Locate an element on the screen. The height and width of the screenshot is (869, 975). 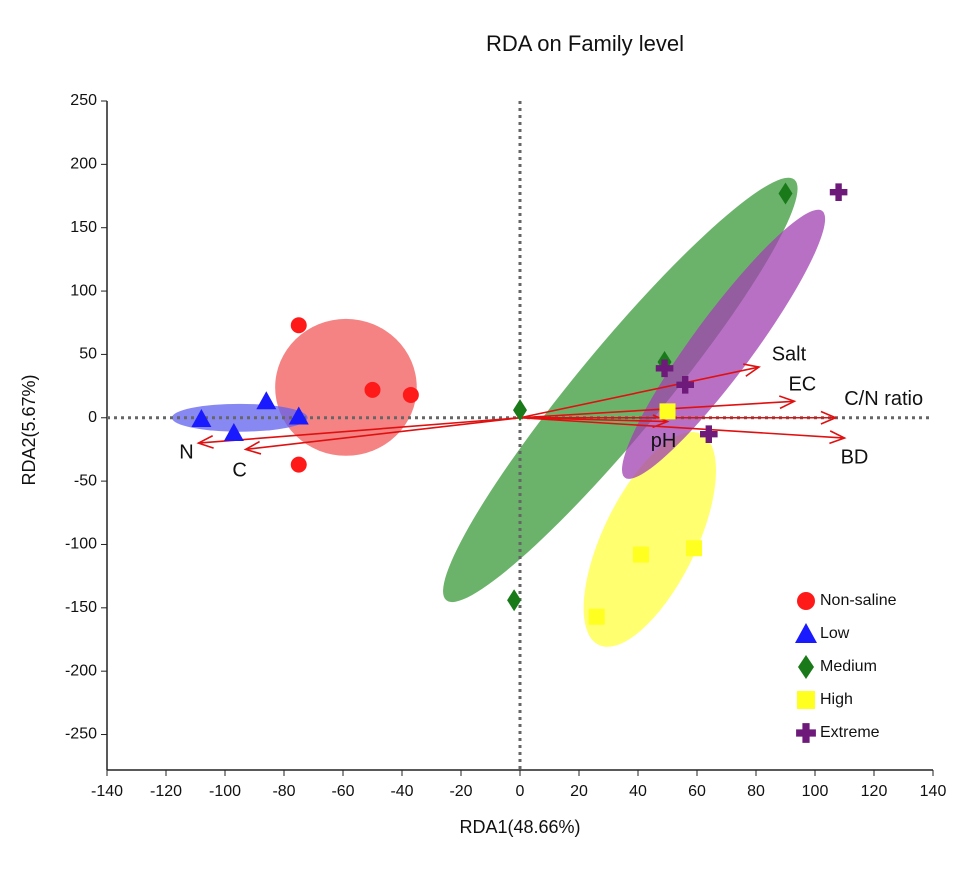
y-tick-label: 50 is located at coordinates (88, 354).